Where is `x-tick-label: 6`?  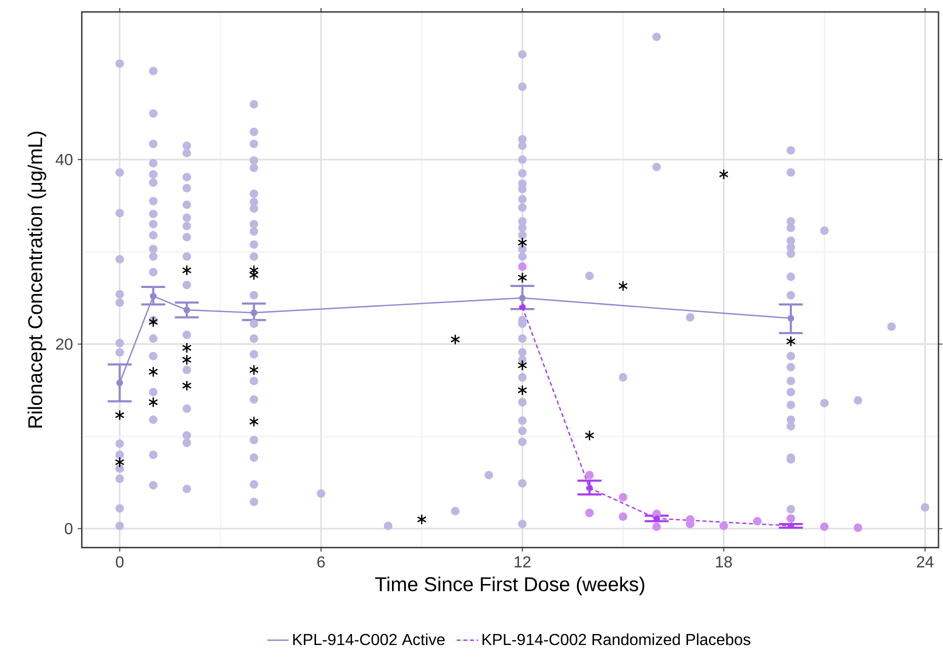
x-tick-label: 6 is located at coordinates (321, 562).